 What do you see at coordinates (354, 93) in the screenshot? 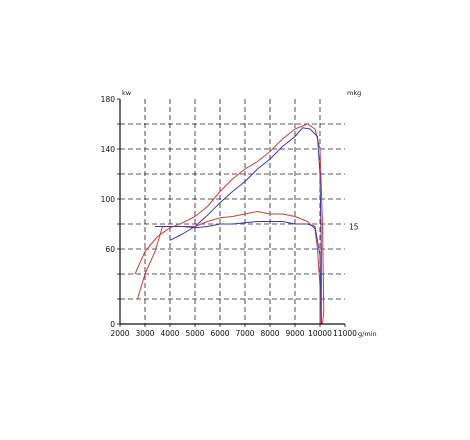
I see `y-unit-right: mkg` at bounding box center [354, 93].